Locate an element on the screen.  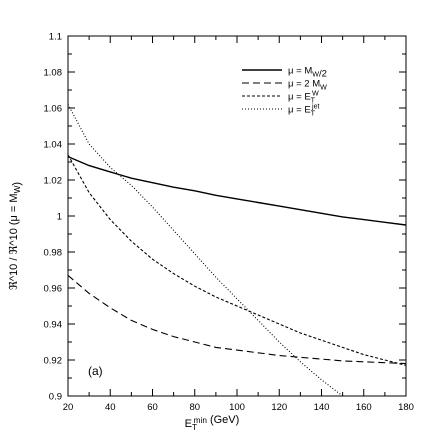
legend-label: μ = MW/2 is located at coordinates (307, 73).